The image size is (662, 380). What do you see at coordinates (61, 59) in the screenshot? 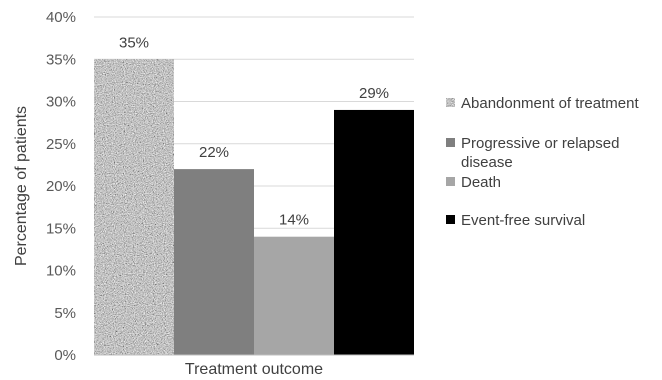
I see `y-tick-label: 35%` at bounding box center [61, 59].